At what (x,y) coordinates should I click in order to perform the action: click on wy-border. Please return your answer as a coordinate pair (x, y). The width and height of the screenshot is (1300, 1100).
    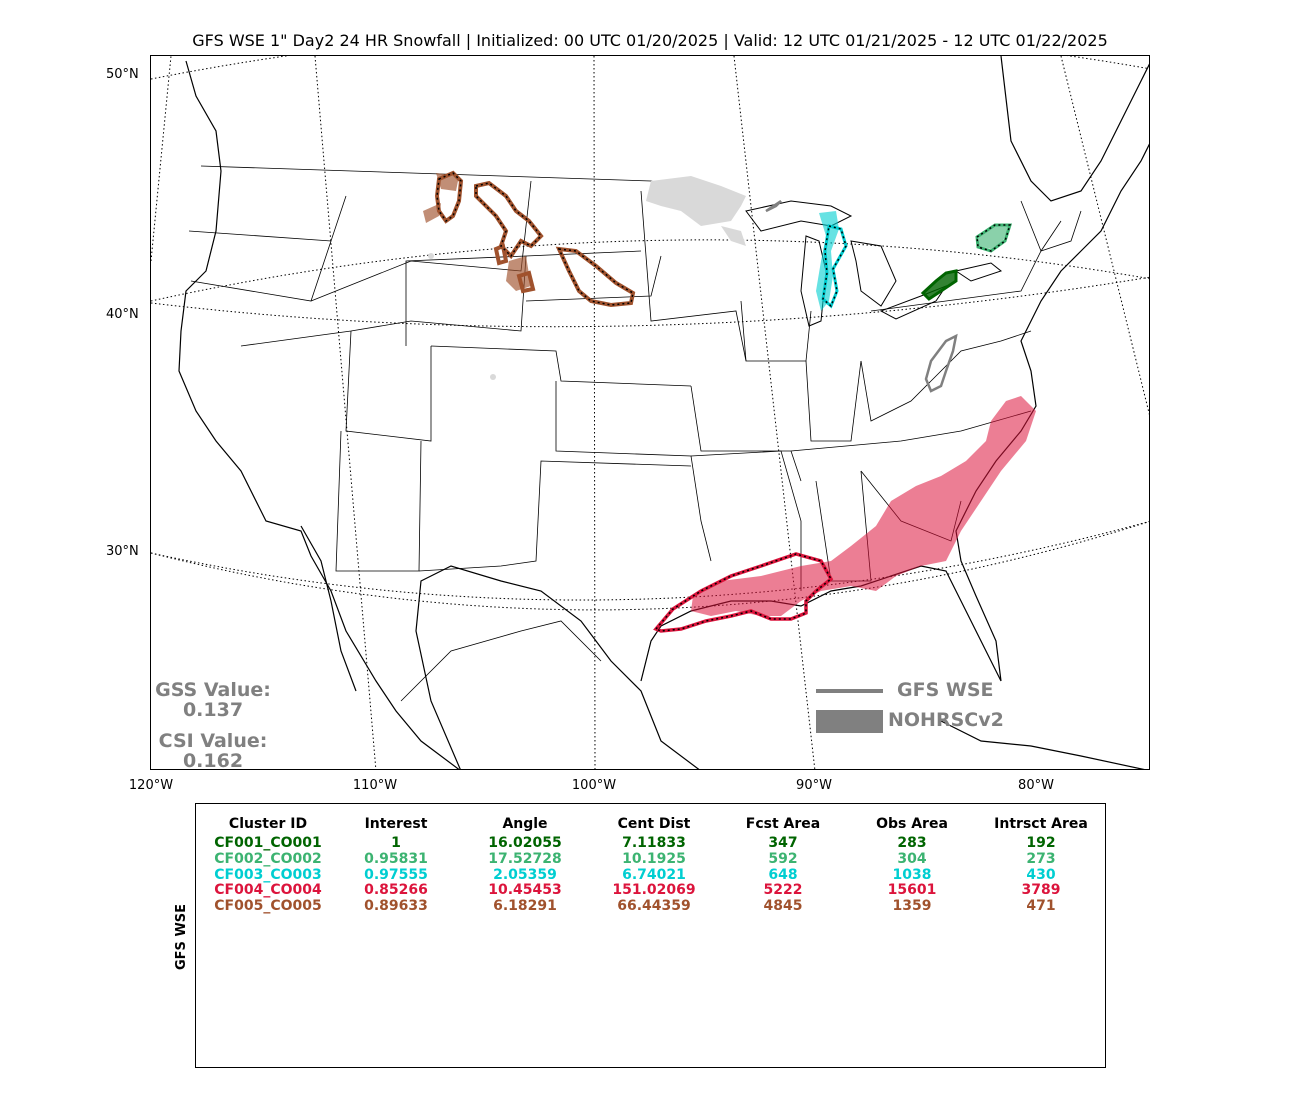
    Looking at the image, I should click on (523, 298).